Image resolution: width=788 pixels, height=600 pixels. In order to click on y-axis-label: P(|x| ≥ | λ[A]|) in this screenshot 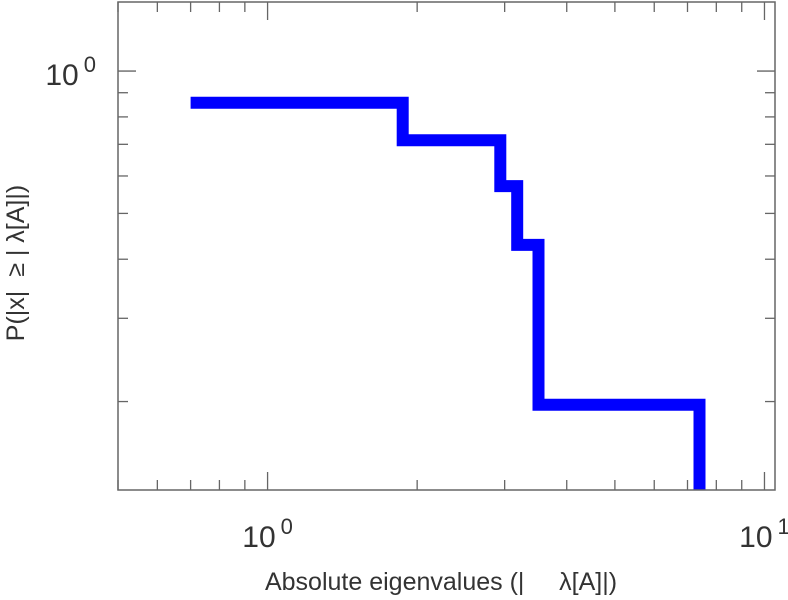, I will do `click(16, 263)`.